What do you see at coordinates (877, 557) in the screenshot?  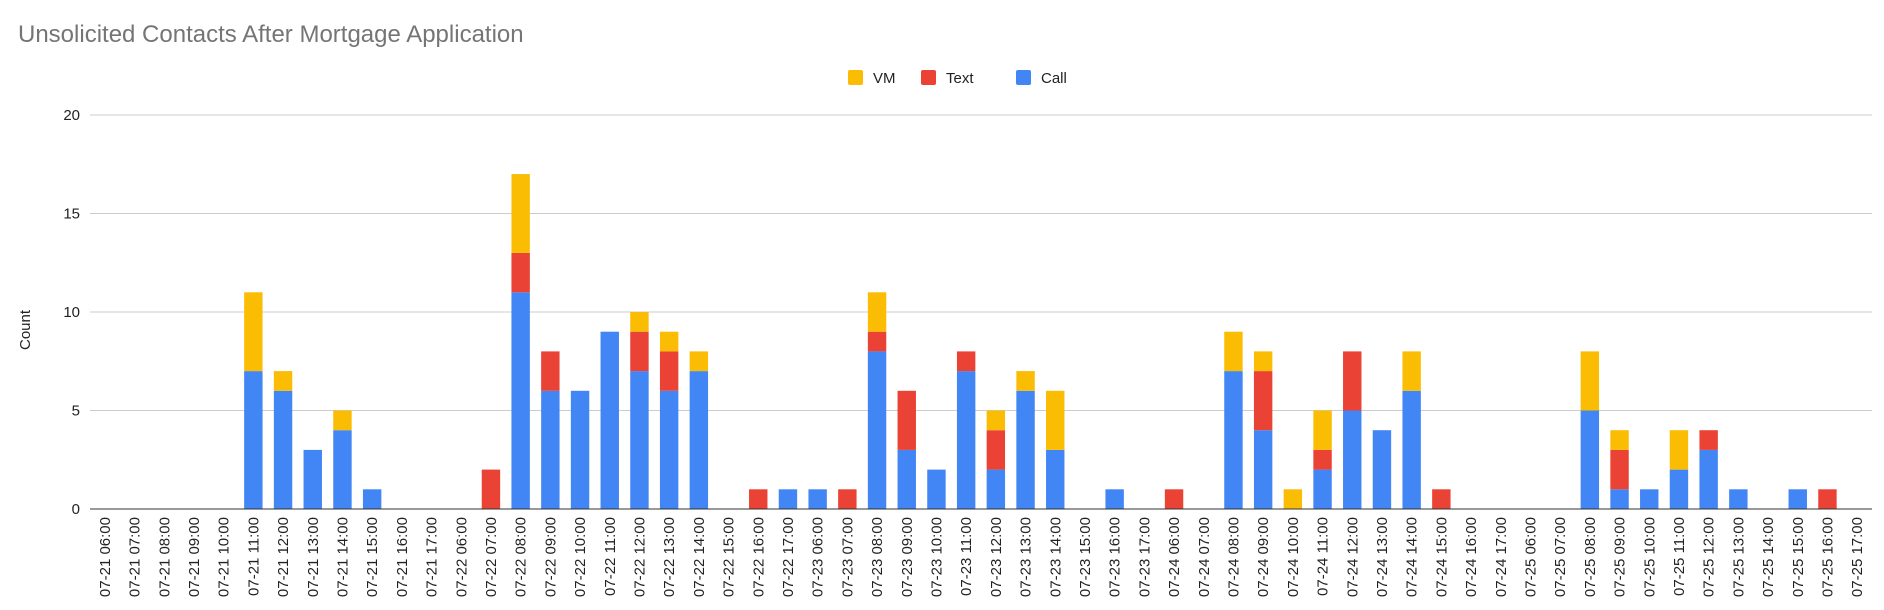 I see `x-tick-label: 07-23 08:00` at bounding box center [877, 557].